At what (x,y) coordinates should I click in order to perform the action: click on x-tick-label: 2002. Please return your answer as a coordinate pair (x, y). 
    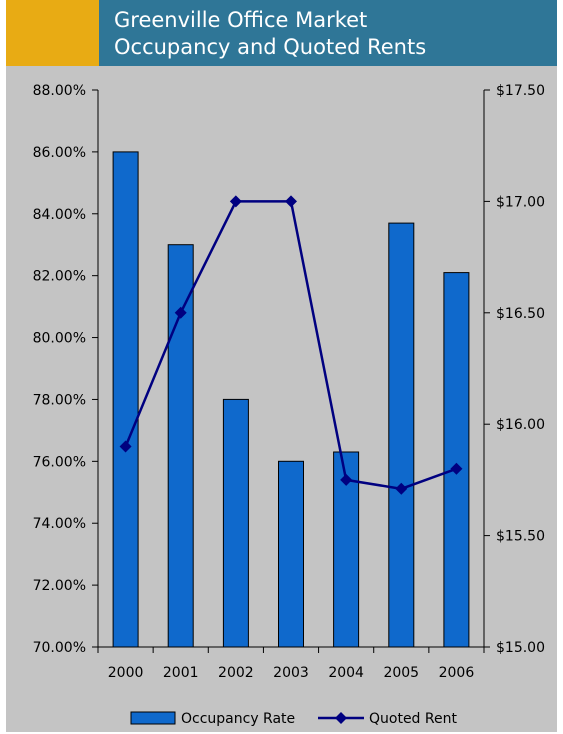
    Looking at the image, I should click on (236, 673).